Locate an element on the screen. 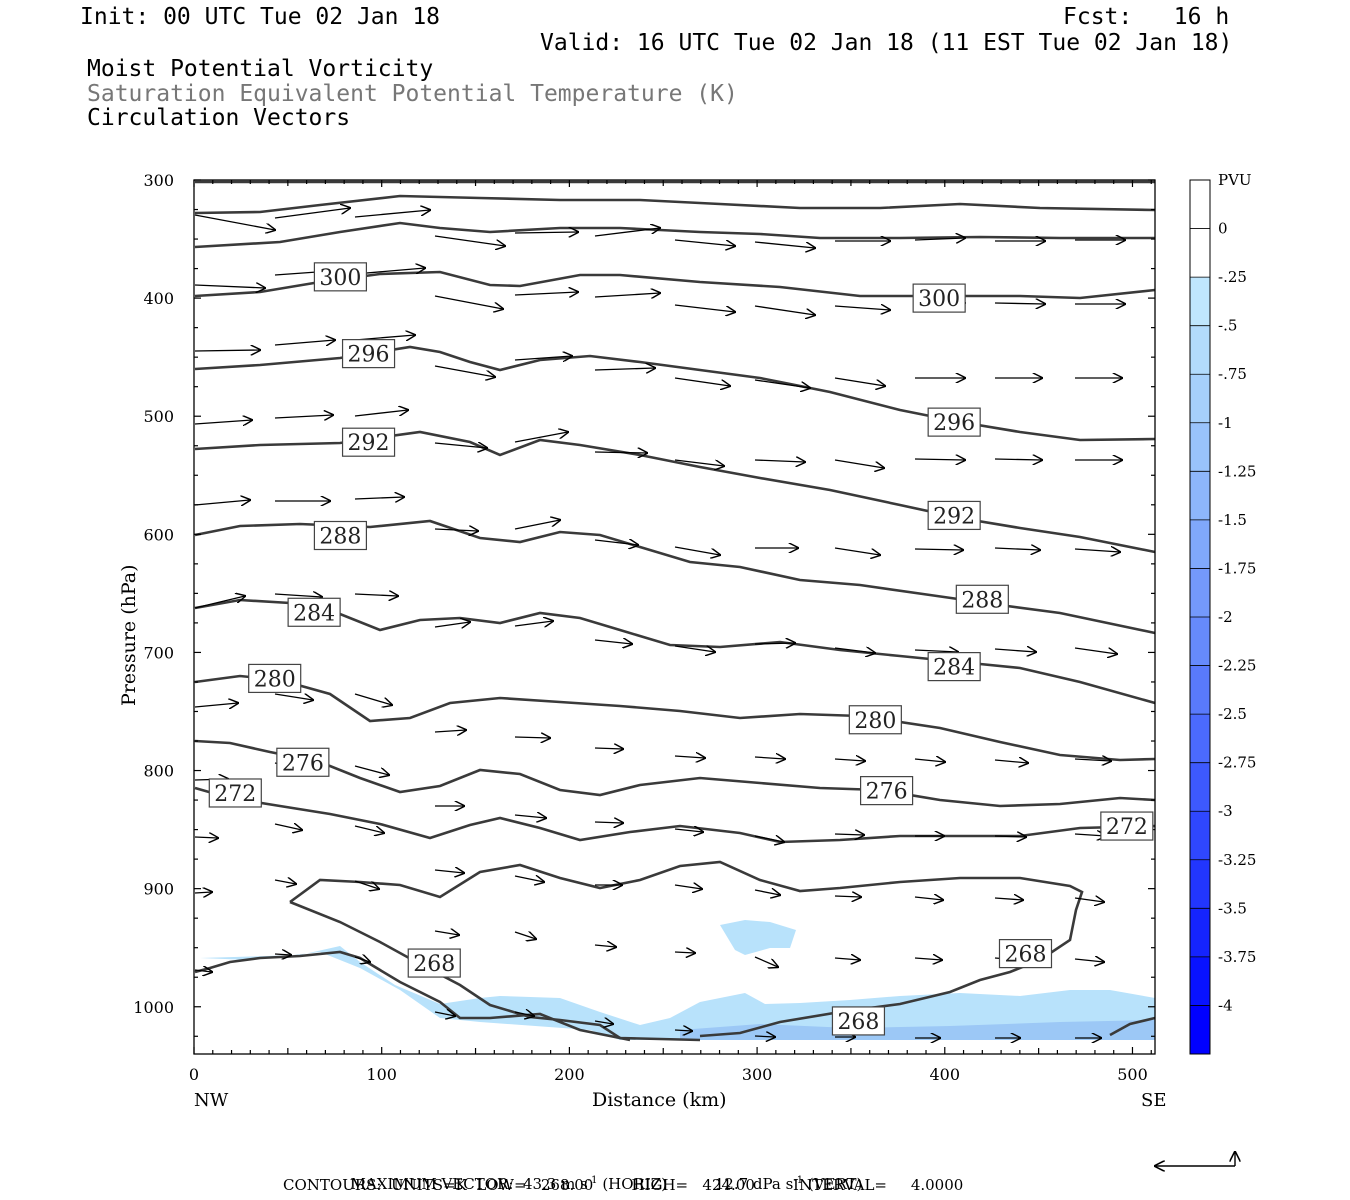  colorbar-label: -1 is located at coordinates (1225, 423).